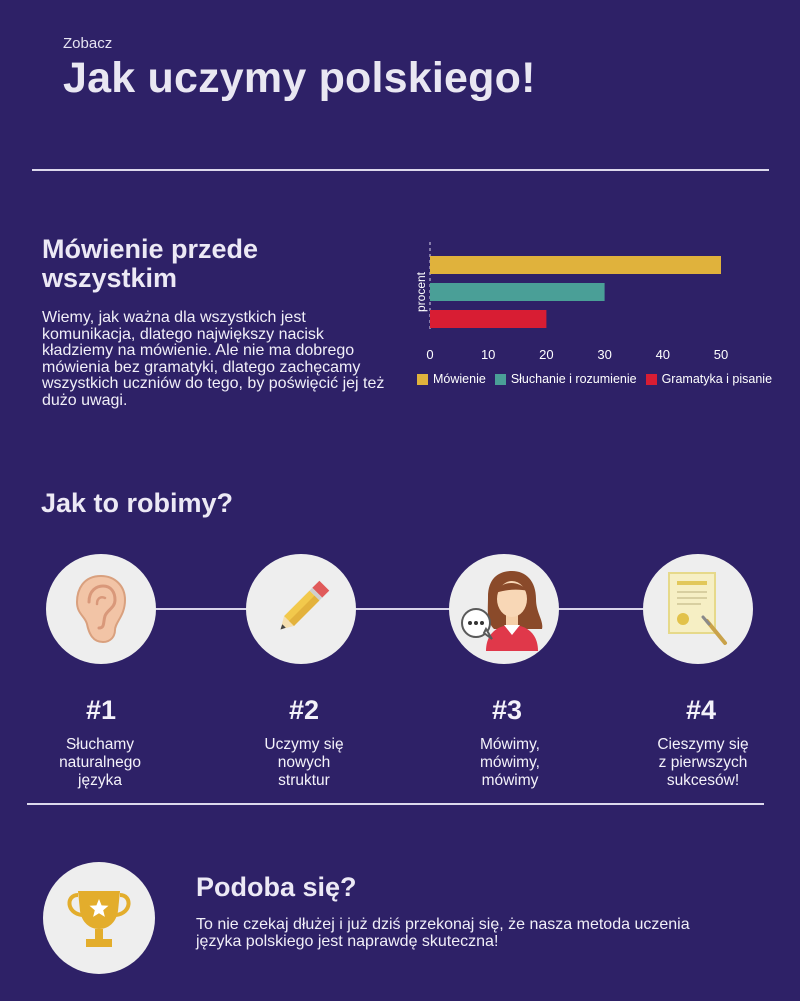 This screenshot has height=1001, width=800. I want to click on trophy-circle, so click(99, 918).